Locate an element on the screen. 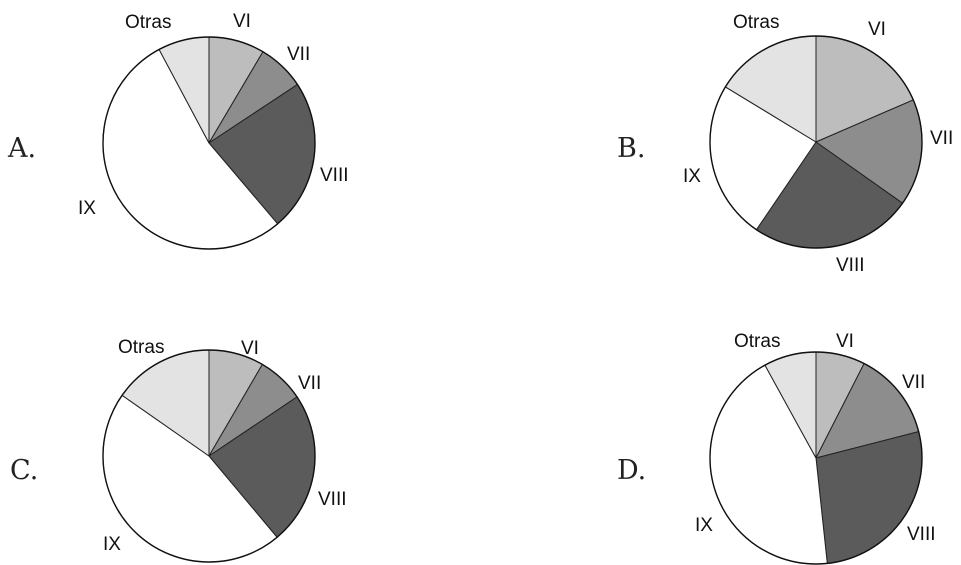  option-d-label-otras: Otras is located at coordinates (757, 341).